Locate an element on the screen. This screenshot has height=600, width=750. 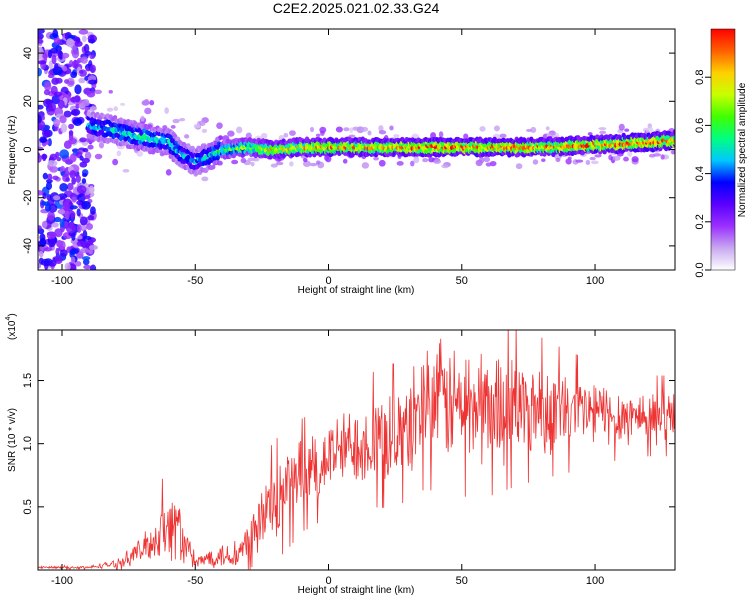
snr-x-tick-label: 0 is located at coordinates (328, 581).